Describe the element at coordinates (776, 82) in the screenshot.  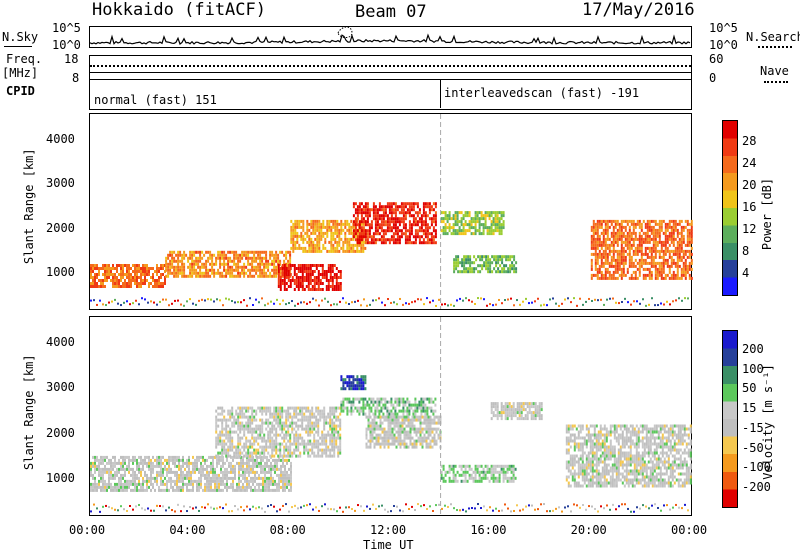
I see `nave-legend-line` at that location.